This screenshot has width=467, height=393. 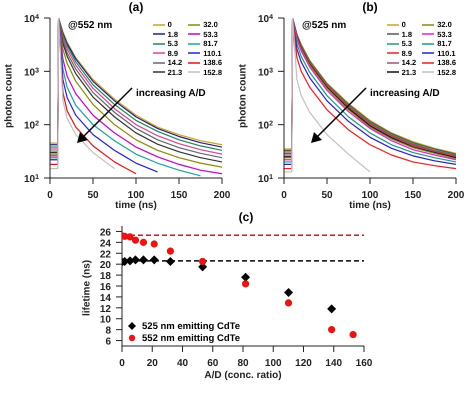 What do you see at coordinates (324, 25) in the screenshot?
I see `annotation: @525 nm` at bounding box center [324, 25].